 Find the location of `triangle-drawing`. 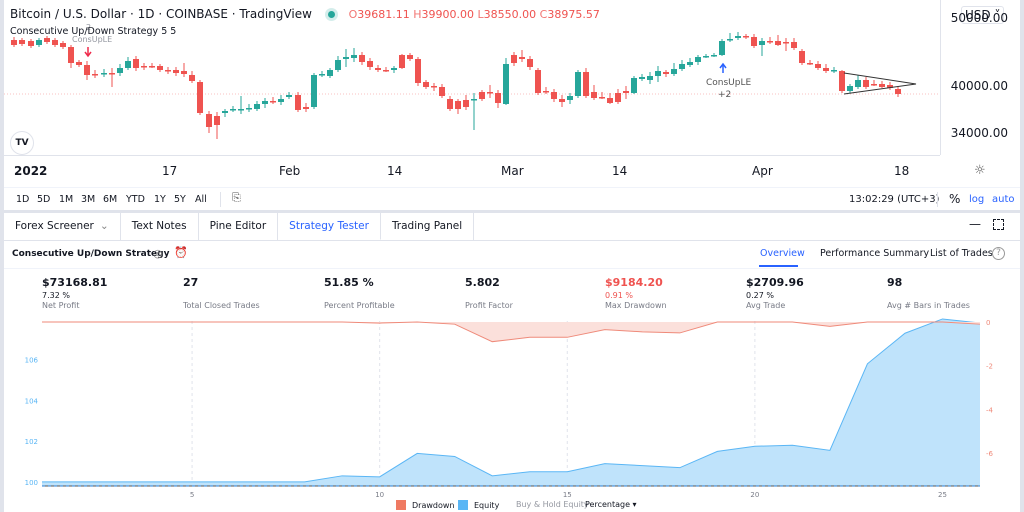

triangle-drawing is located at coordinates (880, 83).